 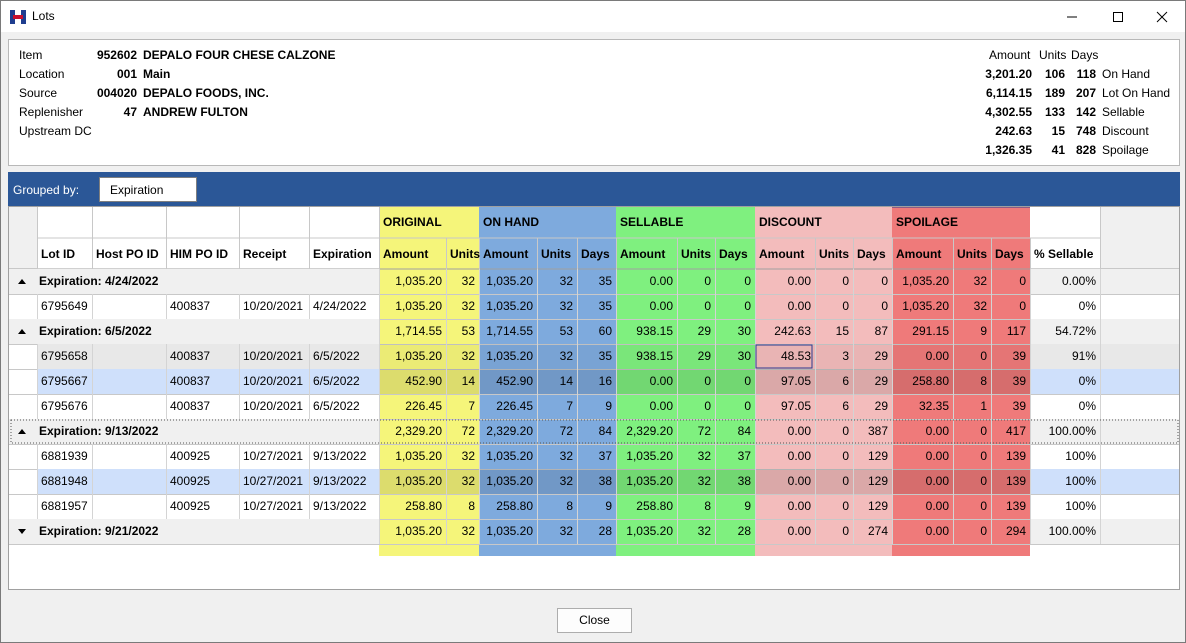 I want to click on value-cell: 53, so click(x=468, y=331).